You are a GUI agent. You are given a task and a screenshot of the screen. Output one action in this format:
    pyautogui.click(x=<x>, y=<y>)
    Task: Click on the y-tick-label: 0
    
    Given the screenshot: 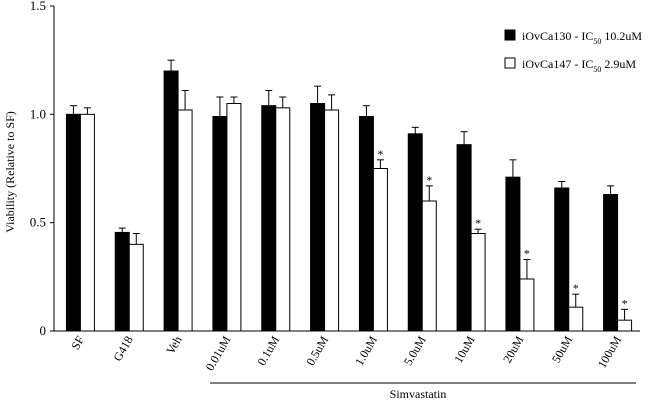 What is the action you would take?
    pyautogui.click(x=43, y=330)
    